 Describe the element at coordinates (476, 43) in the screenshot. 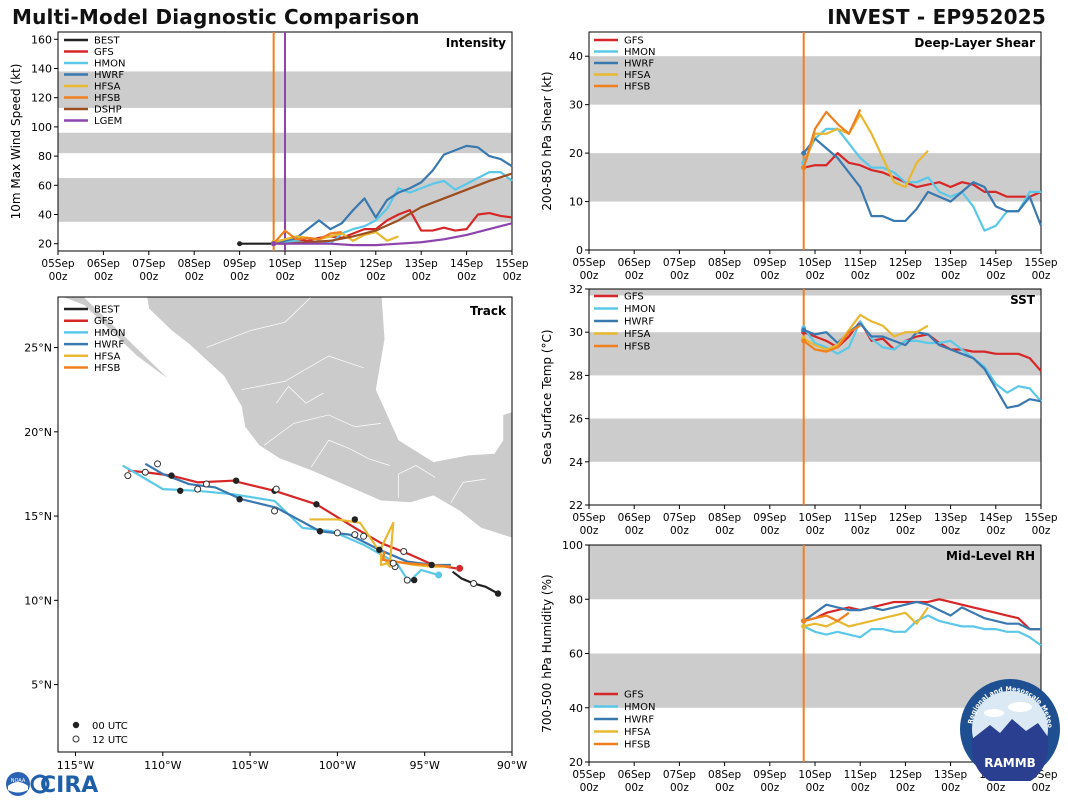

I see `panel-title: Intensity` at that location.